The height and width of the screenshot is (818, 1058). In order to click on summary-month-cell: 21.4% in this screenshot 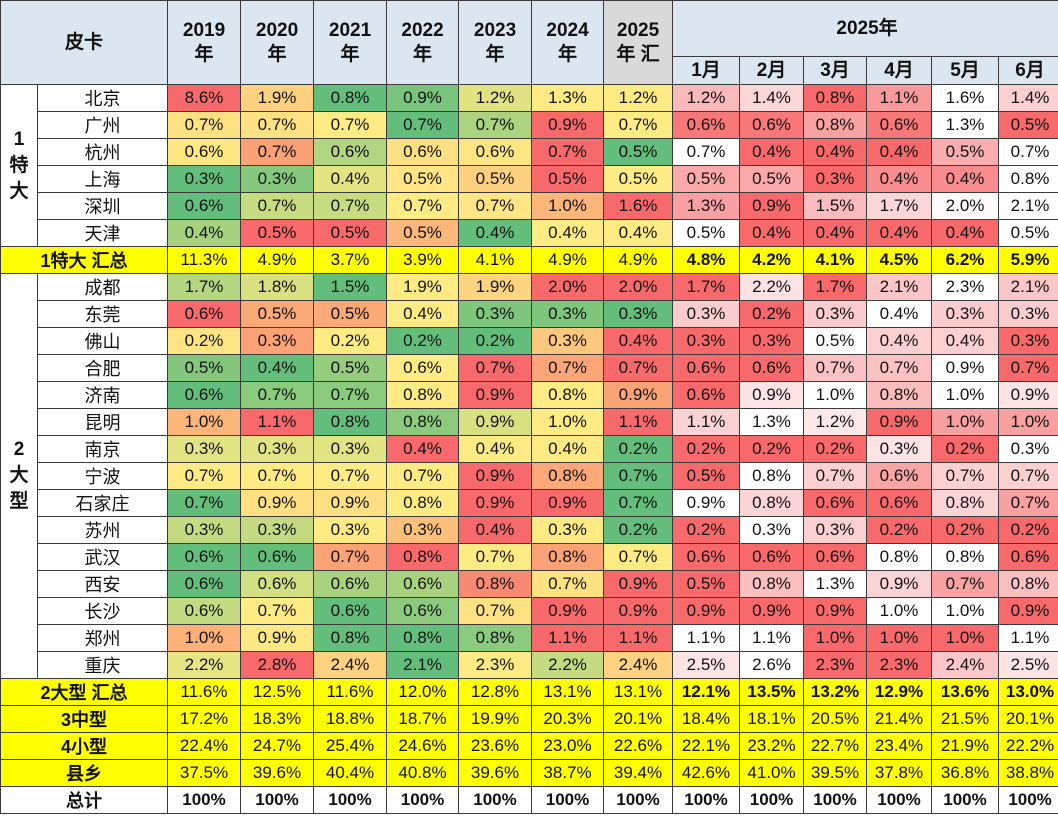, I will do `click(899, 719)`.